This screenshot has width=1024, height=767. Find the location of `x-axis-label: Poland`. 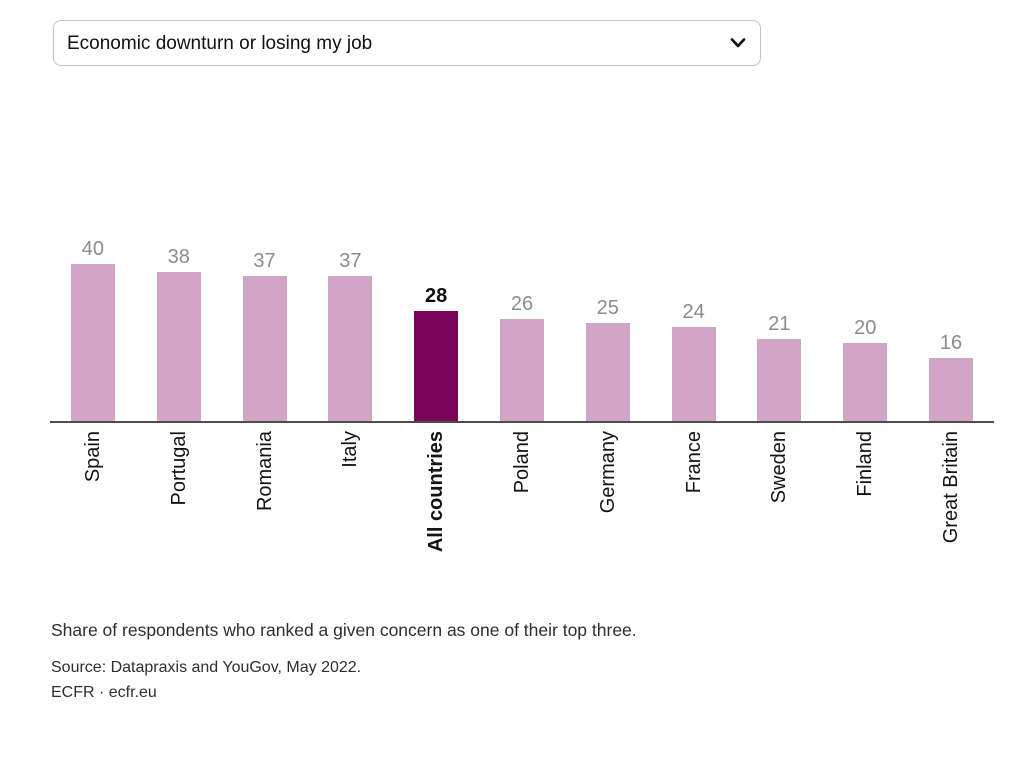

x-axis-label: Poland is located at coordinates (521, 462).